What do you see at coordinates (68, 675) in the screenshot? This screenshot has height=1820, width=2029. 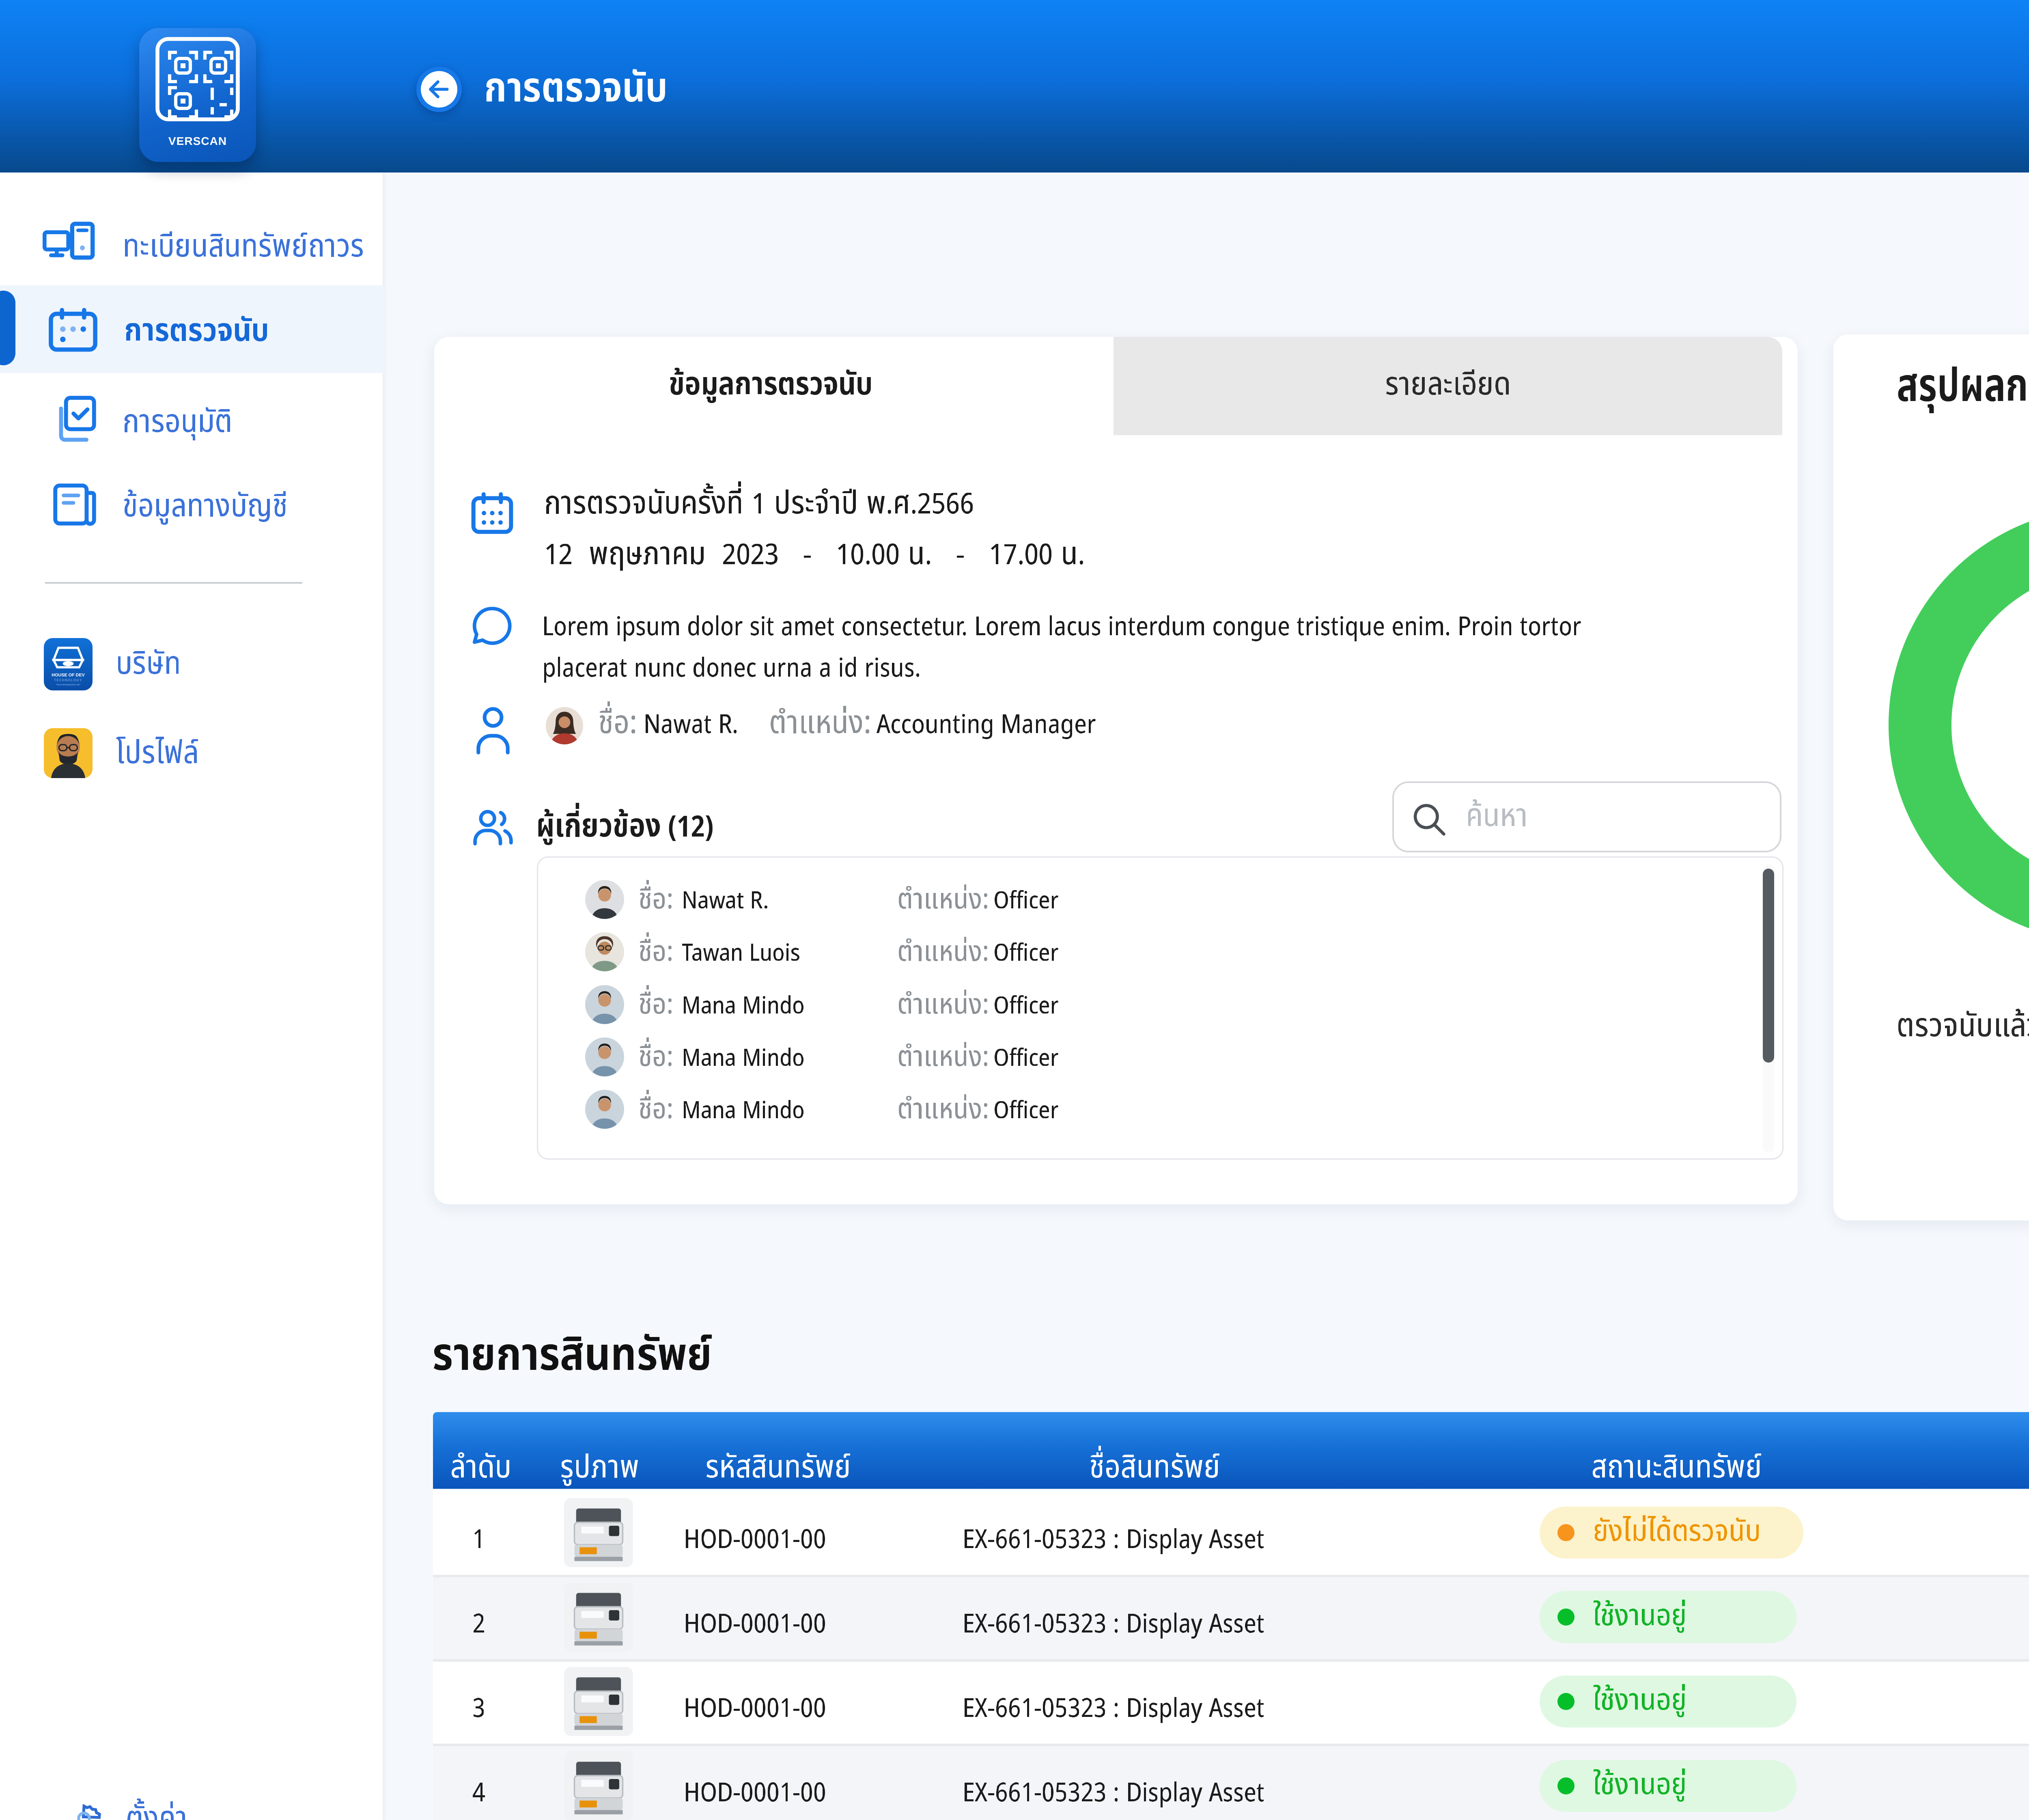 I see `svg-text: HOUSE OF DEV` at bounding box center [68, 675].